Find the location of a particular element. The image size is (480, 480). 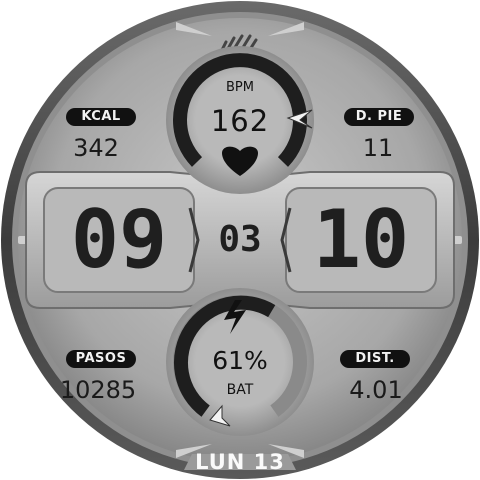

steps-label: PASOS is located at coordinates (101, 359).